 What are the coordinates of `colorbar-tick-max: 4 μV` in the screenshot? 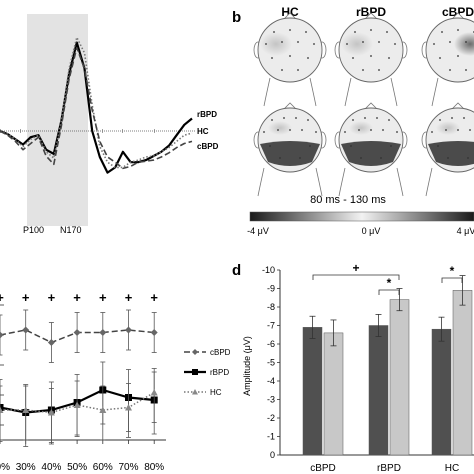 It's located at (465, 231).